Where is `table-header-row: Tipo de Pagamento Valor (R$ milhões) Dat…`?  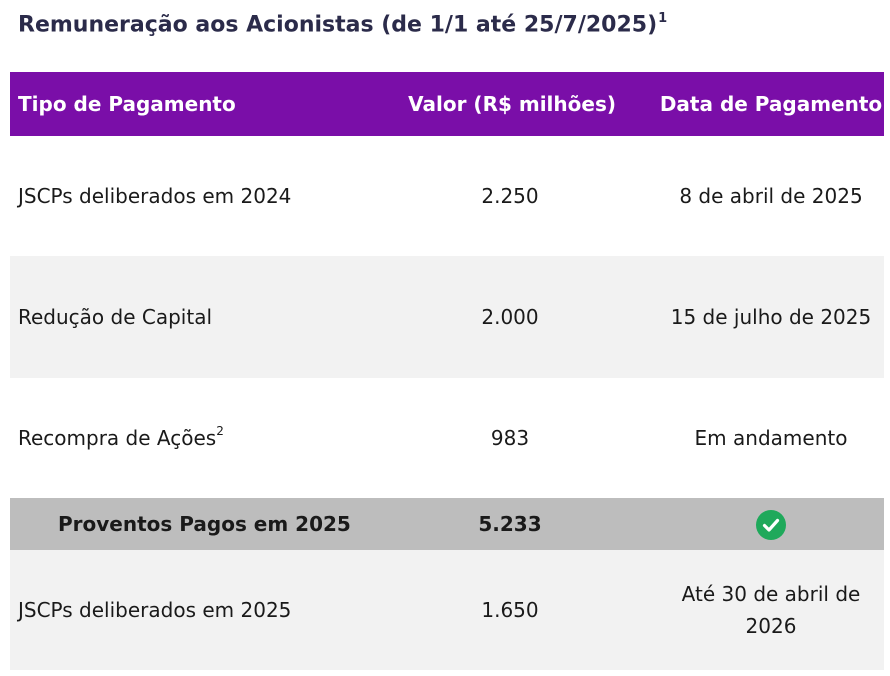 table-header-row: Tipo de Pagamento Valor (R$ milhões) Dat… is located at coordinates (447, 104).